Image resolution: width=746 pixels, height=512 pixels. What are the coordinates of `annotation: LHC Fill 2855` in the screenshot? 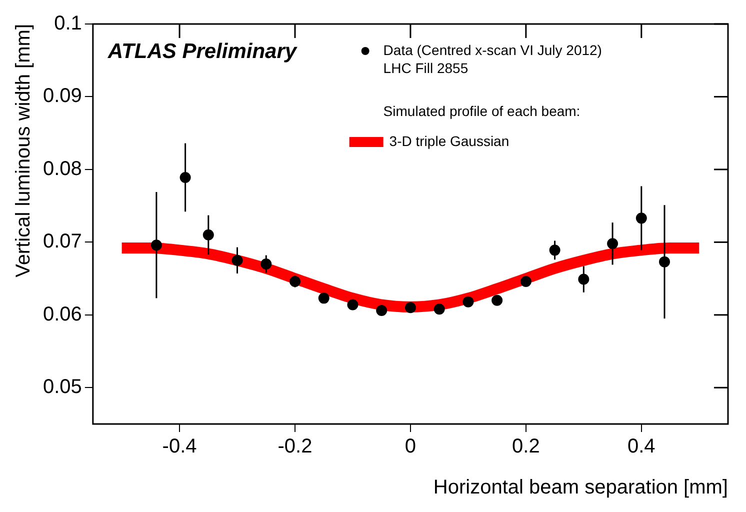 It's located at (425, 68).